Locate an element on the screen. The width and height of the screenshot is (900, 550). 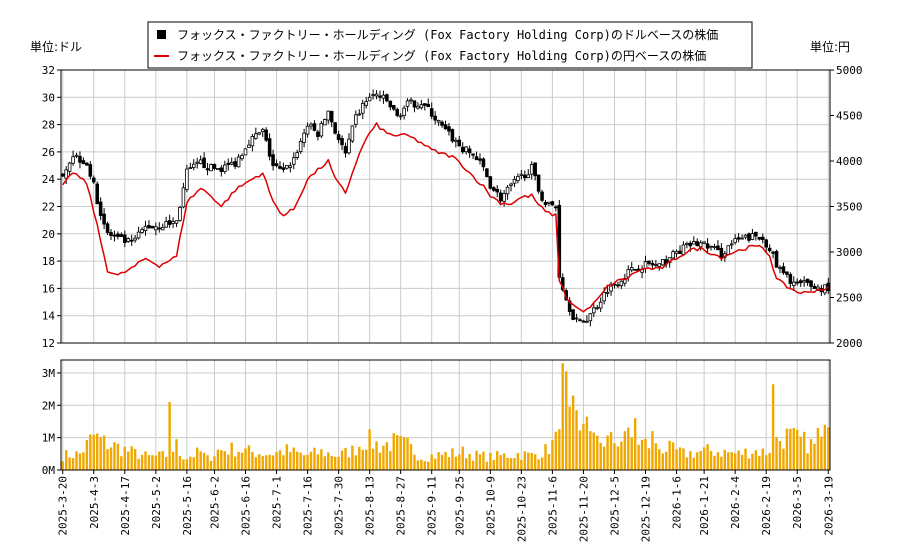
jpy-tick-label: 3000 is located at coordinates (849, 252).